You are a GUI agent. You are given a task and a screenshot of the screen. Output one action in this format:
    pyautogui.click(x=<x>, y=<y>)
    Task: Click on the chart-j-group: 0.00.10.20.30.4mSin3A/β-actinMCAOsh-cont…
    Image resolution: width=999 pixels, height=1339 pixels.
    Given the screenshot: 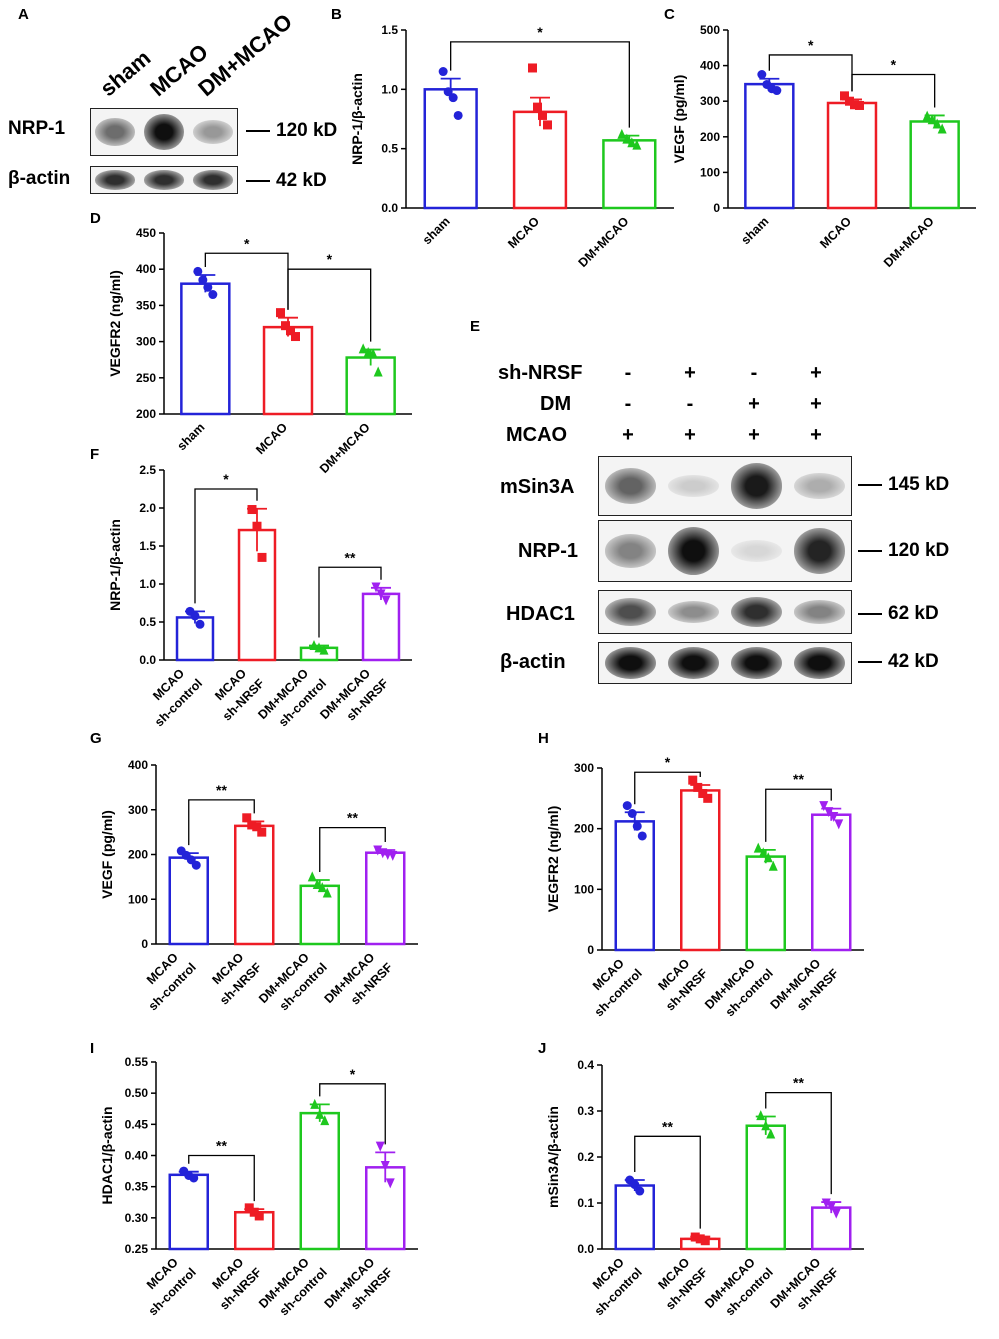 What is the action you would take?
    pyautogui.click(x=704, y=1188)
    